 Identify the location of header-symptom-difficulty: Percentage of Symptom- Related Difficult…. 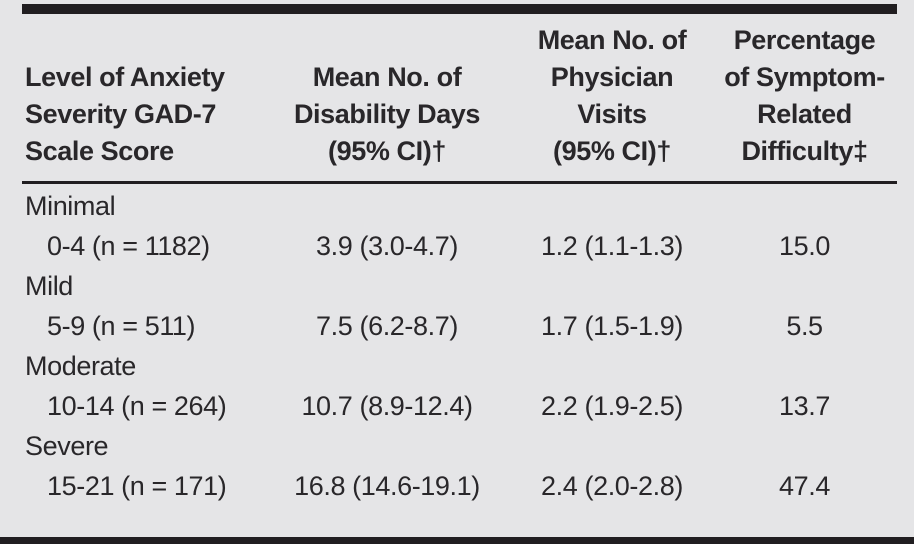
(804, 96).